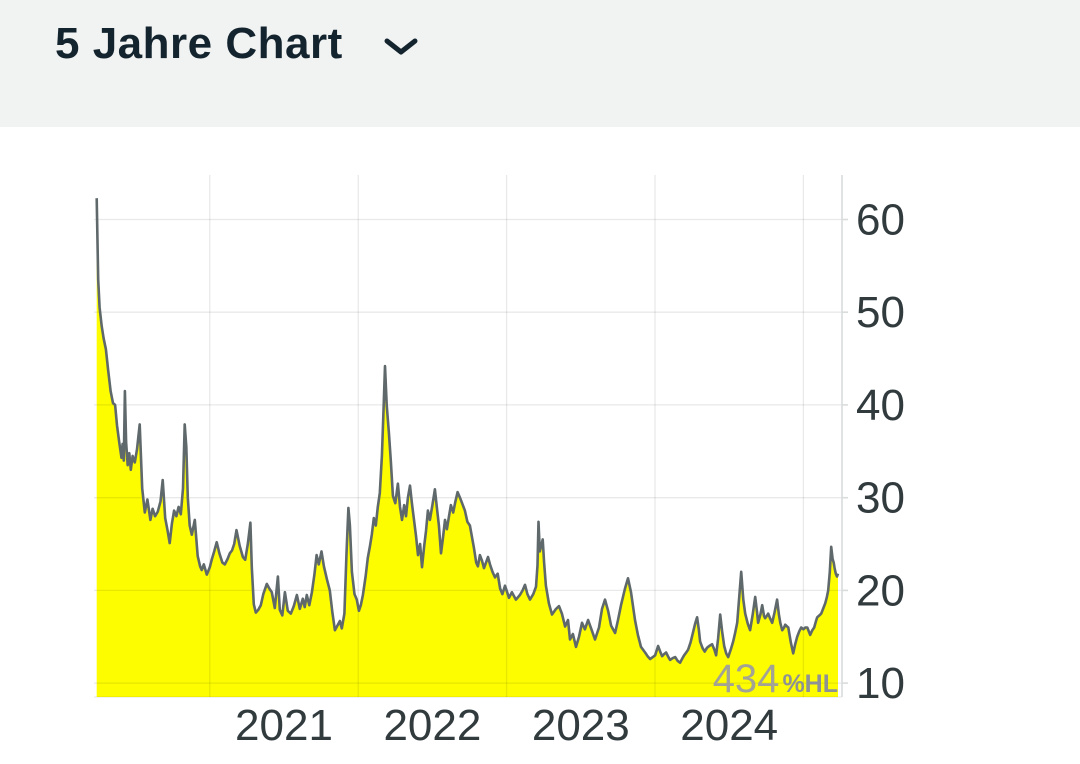 The height and width of the screenshot is (764, 1080). I want to click on y-tick-label: 60, so click(880, 220).